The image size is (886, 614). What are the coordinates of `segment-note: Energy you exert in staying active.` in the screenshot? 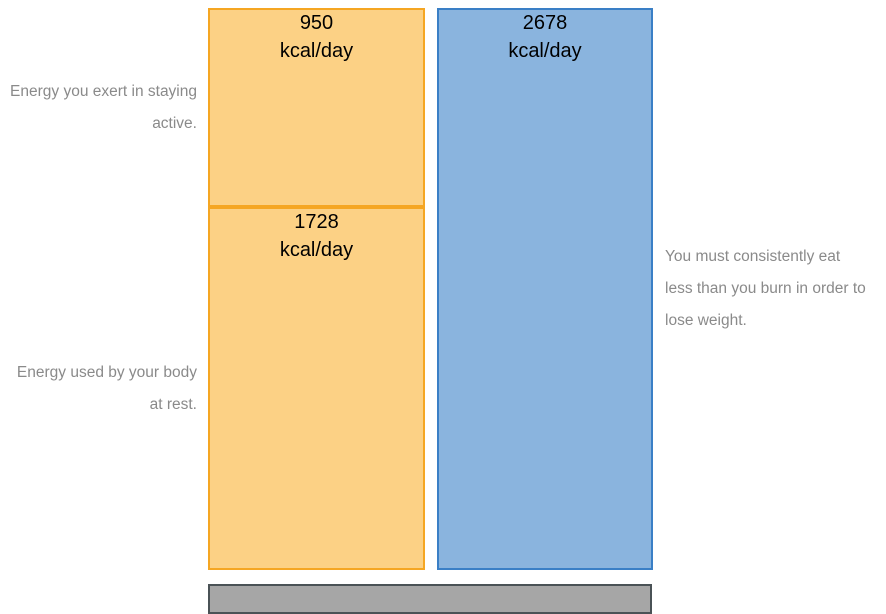 It's located at (103, 107).